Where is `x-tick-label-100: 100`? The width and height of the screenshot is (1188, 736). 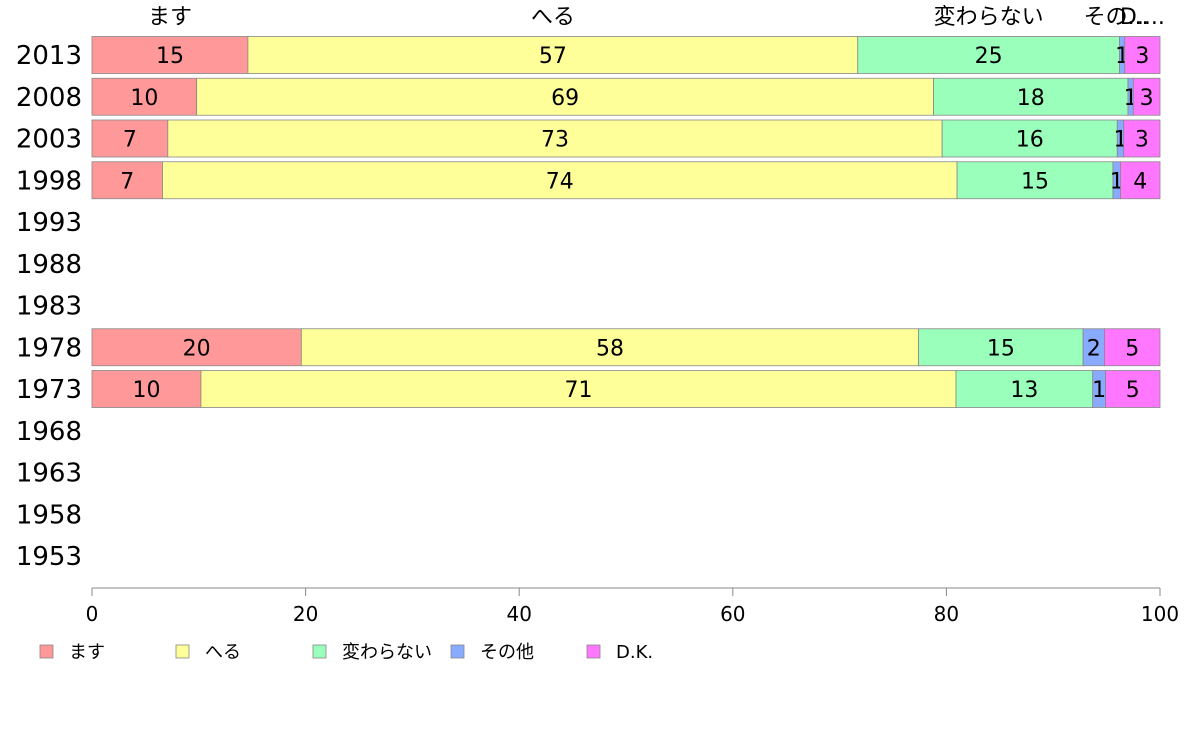
x-tick-label-100: 100 is located at coordinates (1160, 614).